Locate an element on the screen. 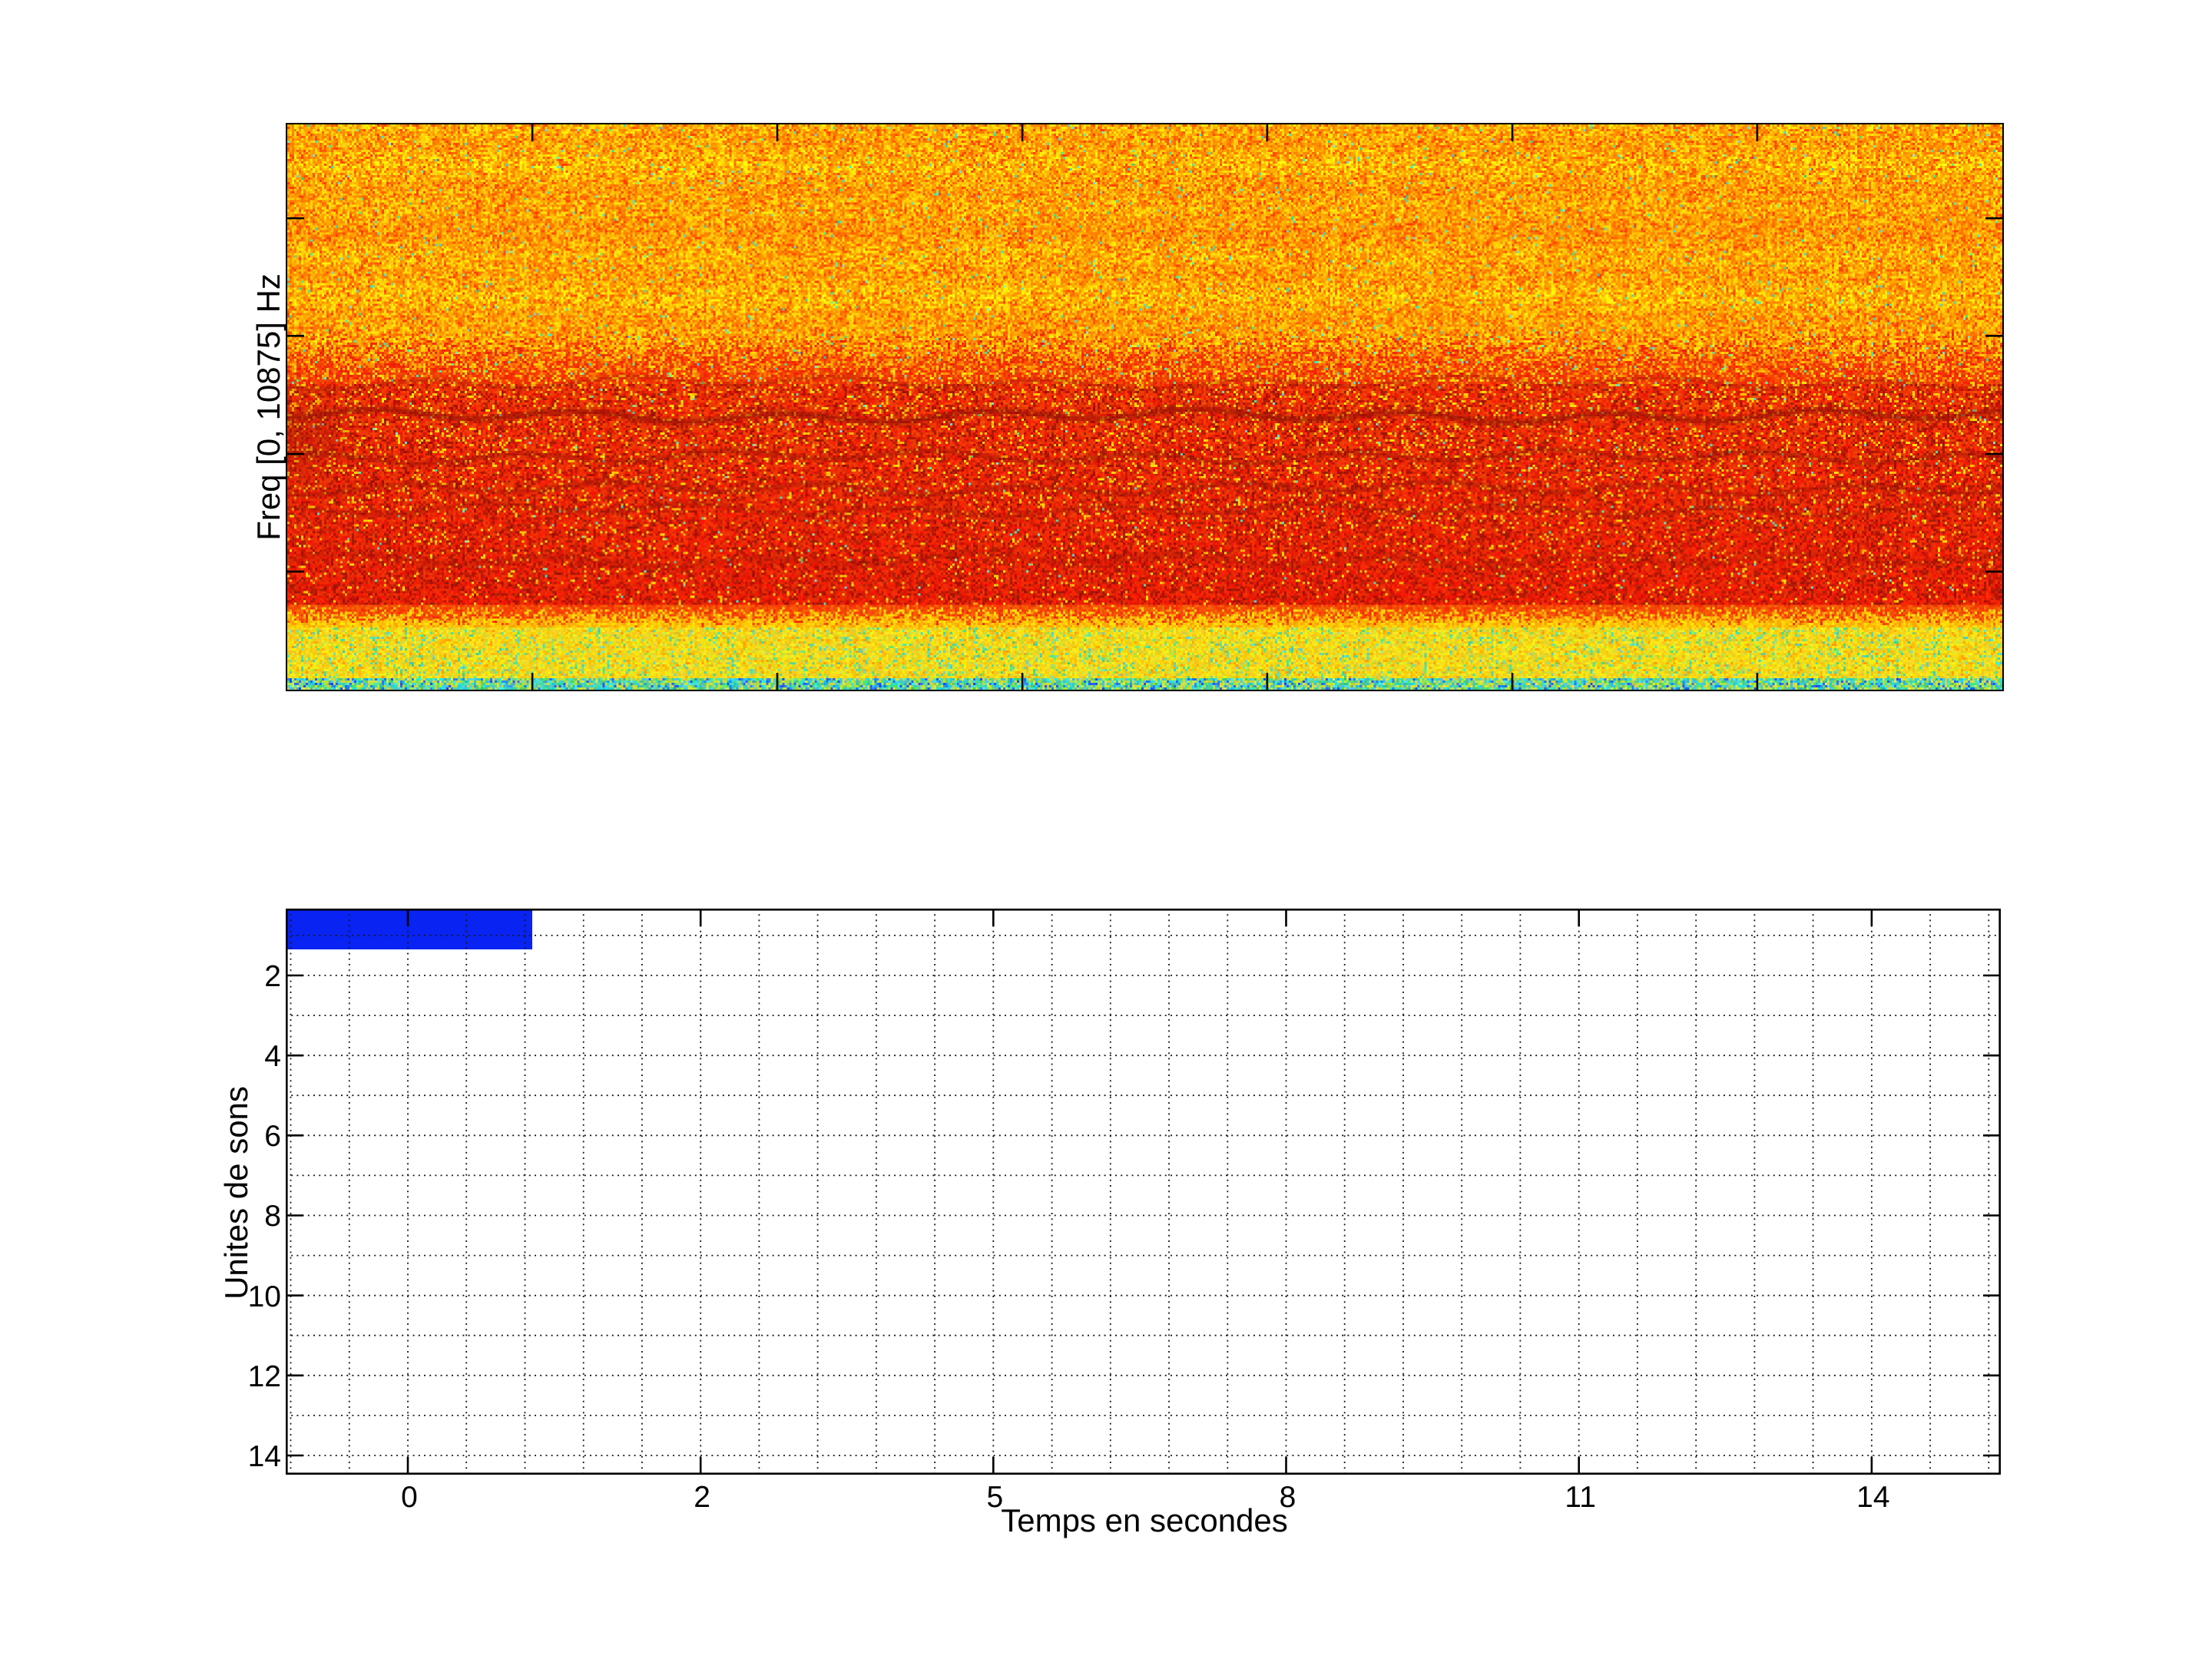  y-tick-label-10: 10 is located at coordinates (264, 1296).